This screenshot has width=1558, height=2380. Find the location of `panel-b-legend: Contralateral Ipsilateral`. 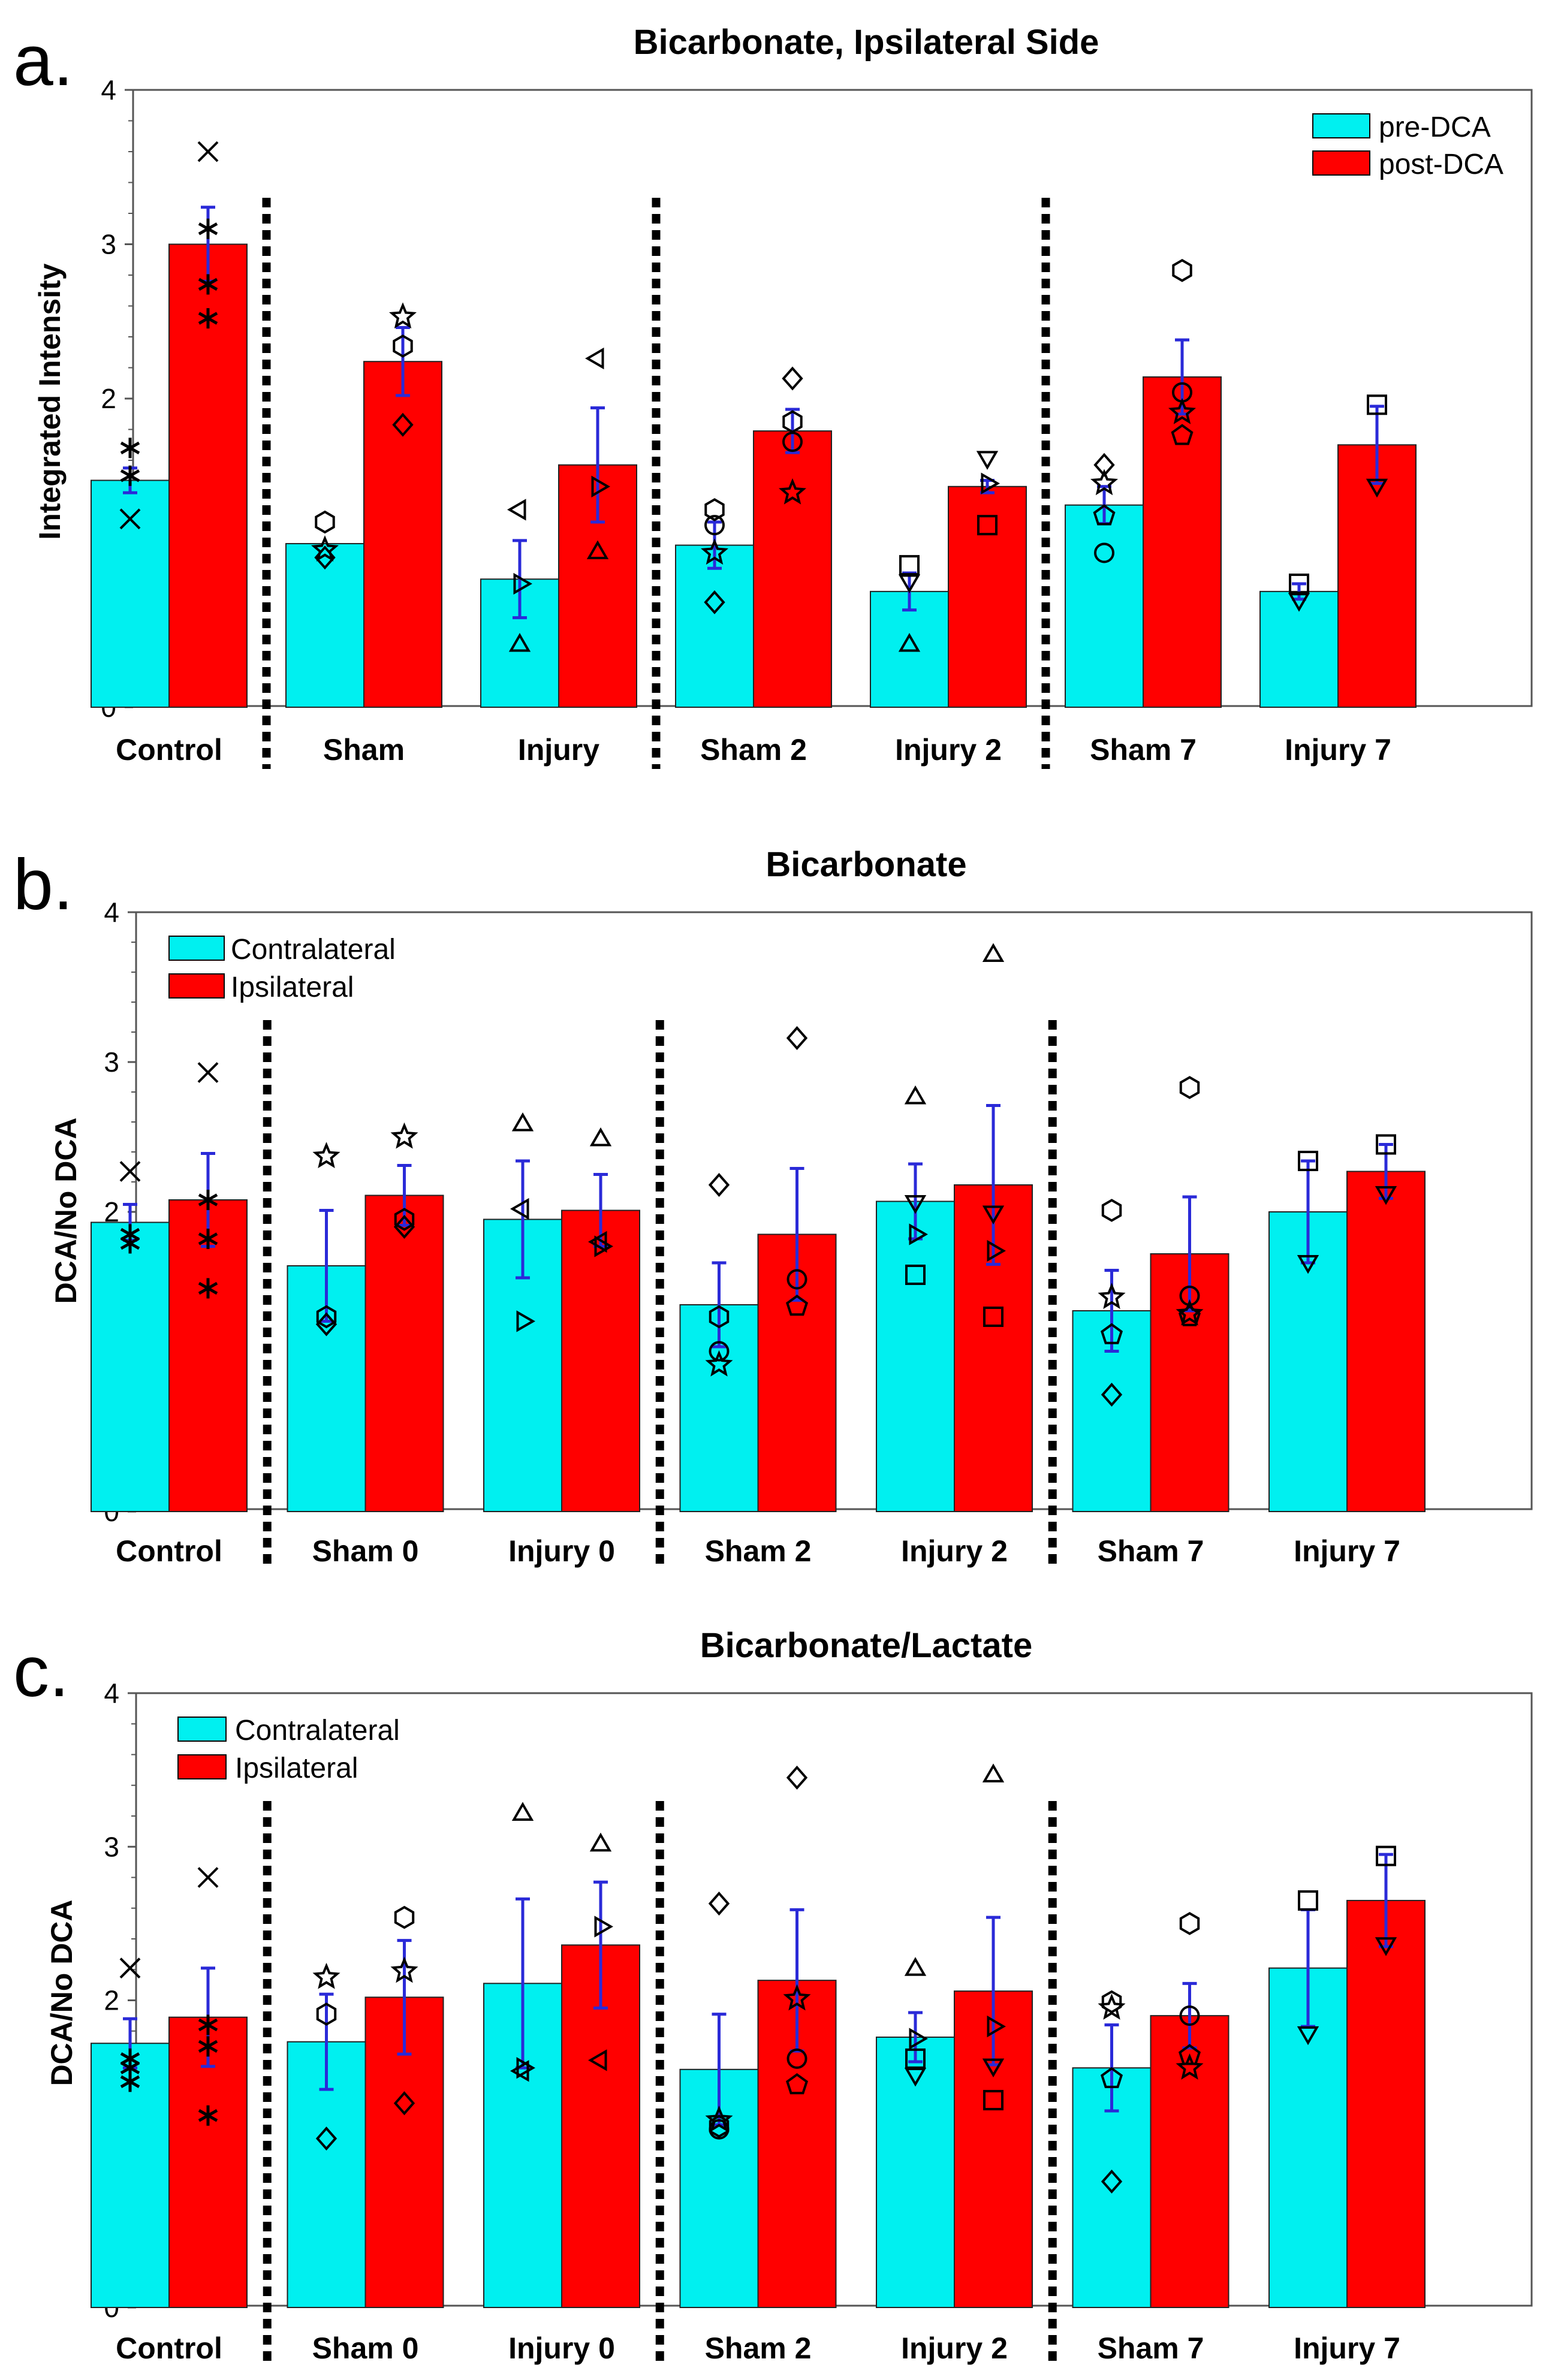

panel-b-legend: Contralateral Ipsilateral is located at coordinates (282, 969).